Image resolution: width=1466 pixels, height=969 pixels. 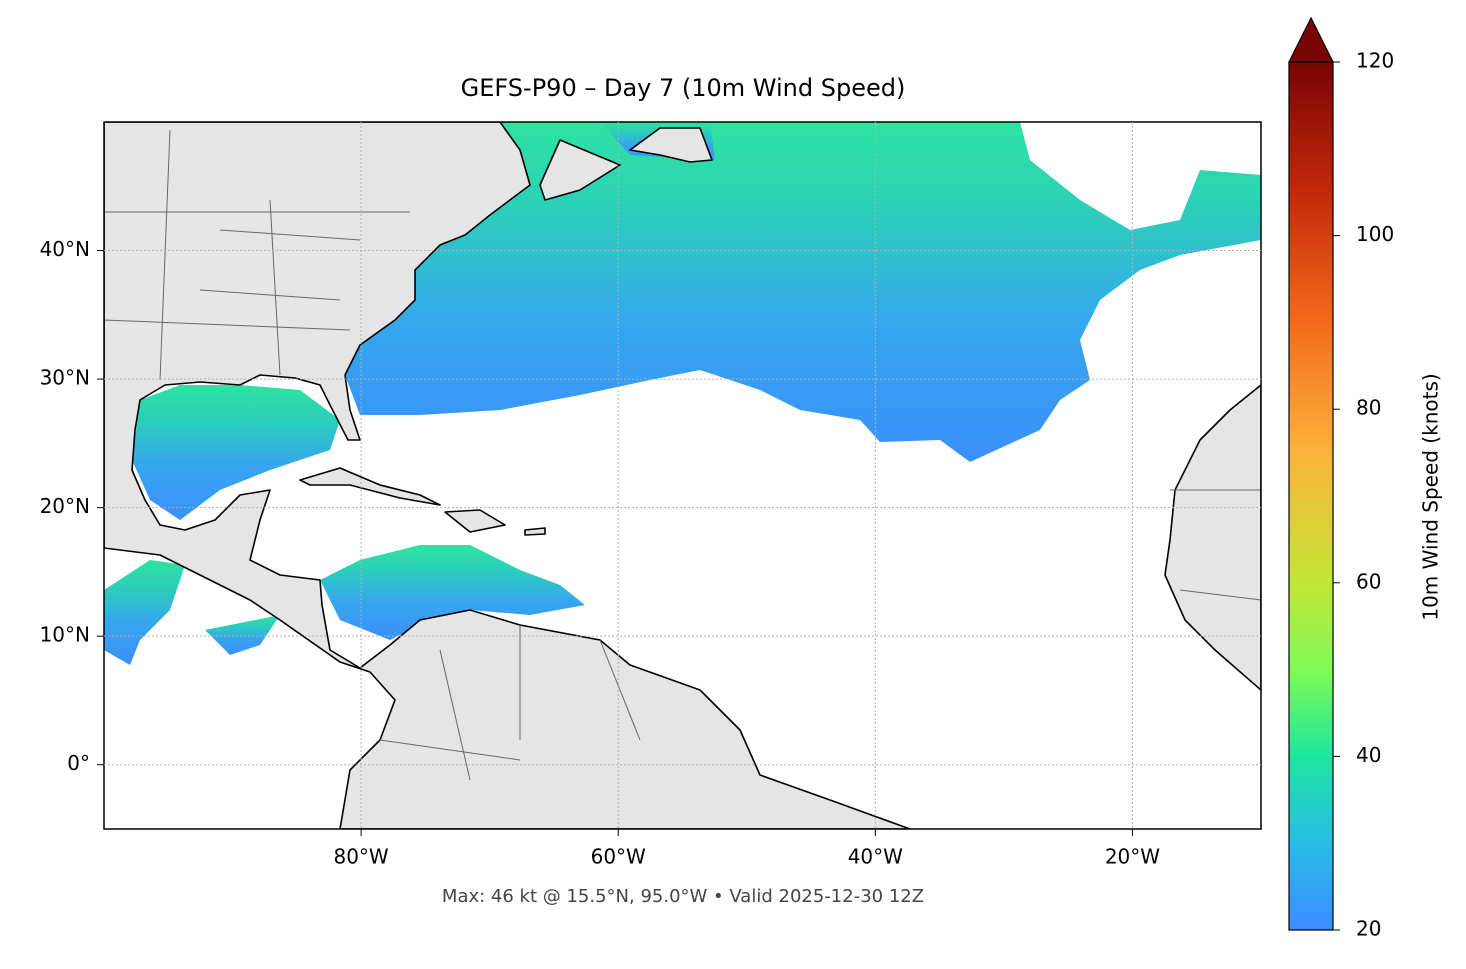 What do you see at coordinates (1431, 496) in the screenshot?
I see `colorbar-label: 10m Wind Speed (knots)` at bounding box center [1431, 496].